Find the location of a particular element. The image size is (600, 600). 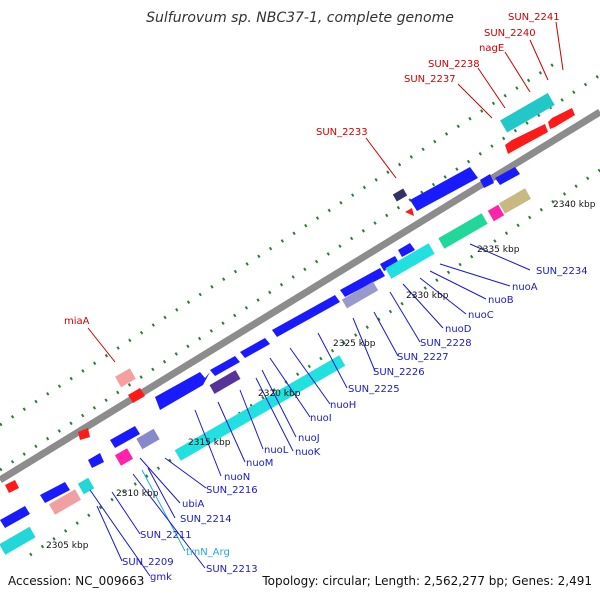

gene-label: SUN_2209 is located at coordinates (148, 562).